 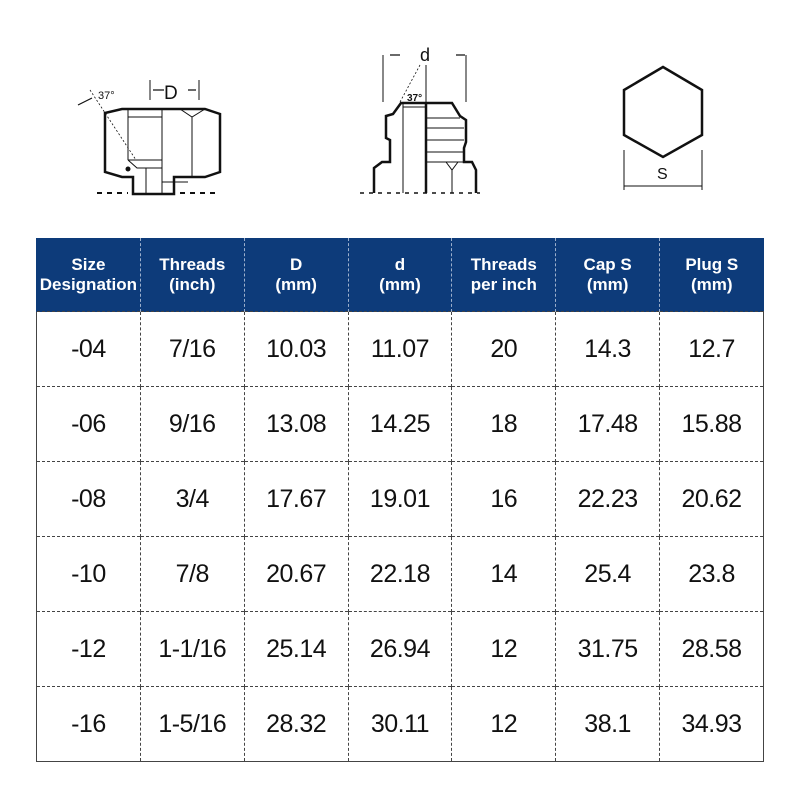 I want to click on cell-cap-s-mm: 17.48, so click(x=607, y=424).